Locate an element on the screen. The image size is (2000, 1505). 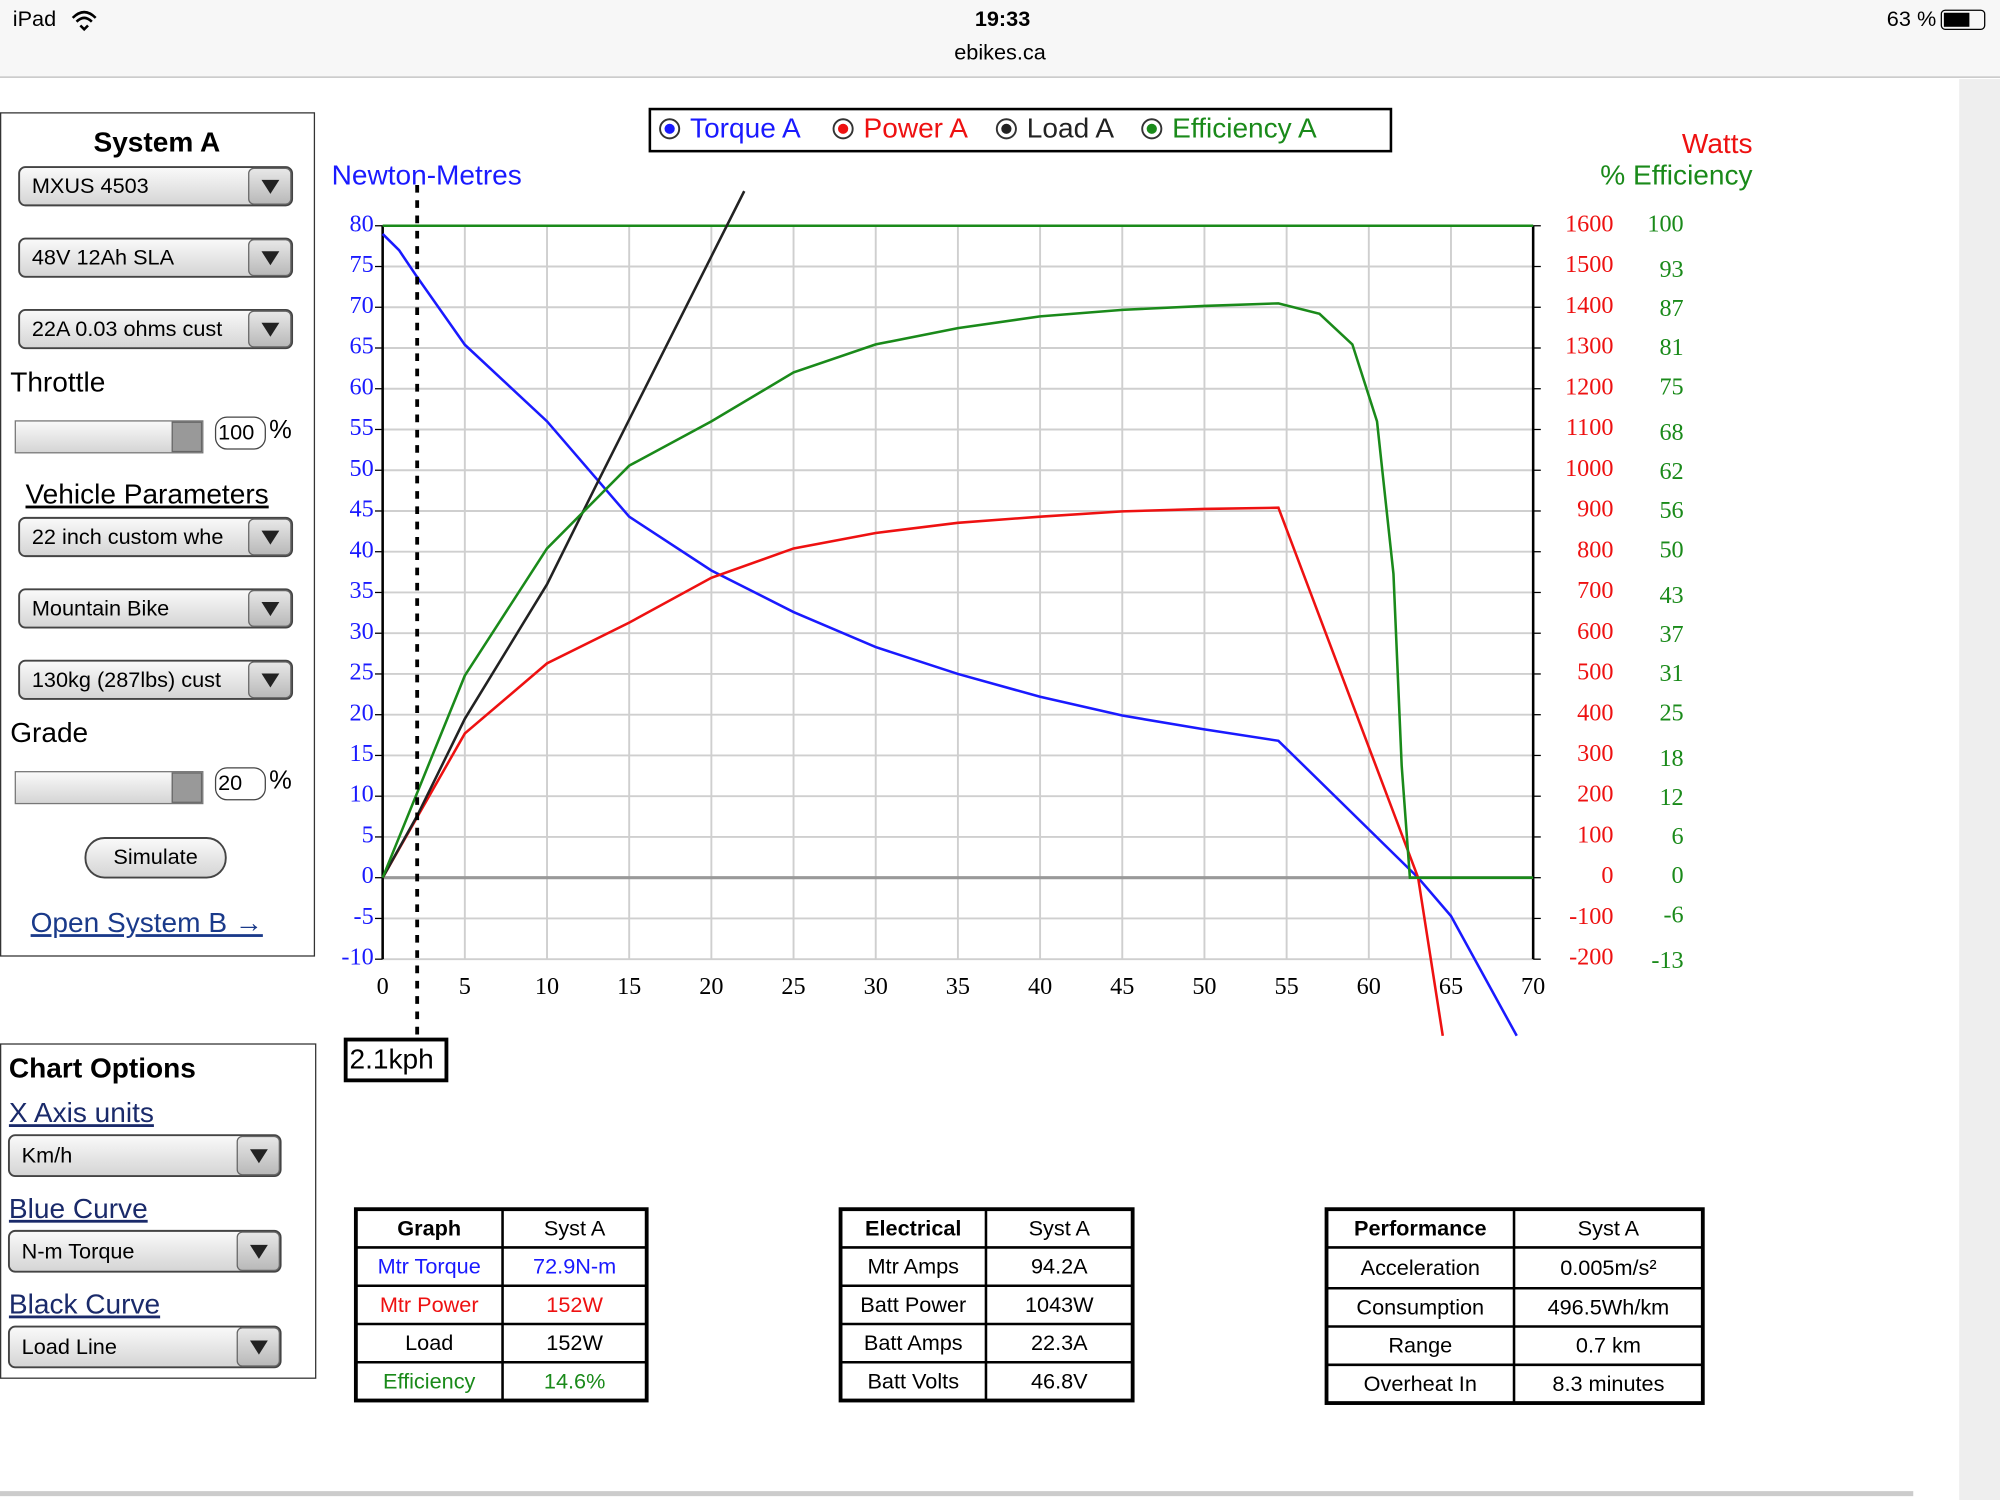
y3-tick-label: 93 is located at coordinates (1671, 269).